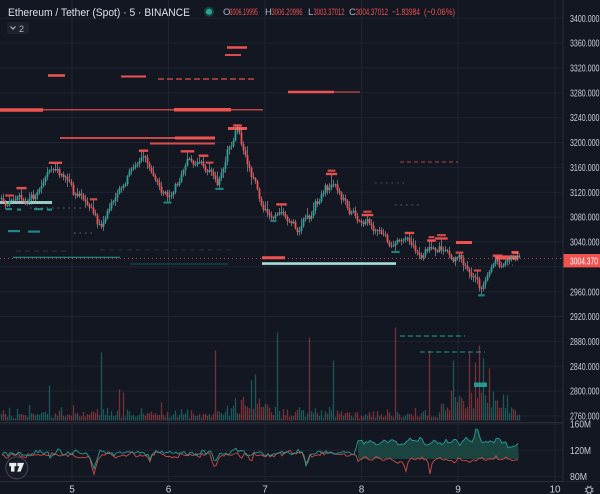 The height and width of the screenshot is (494, 600). Describe the element at coordinates (585, 93) in the screenshot. I see `svg-text: 3280.000` at that location.